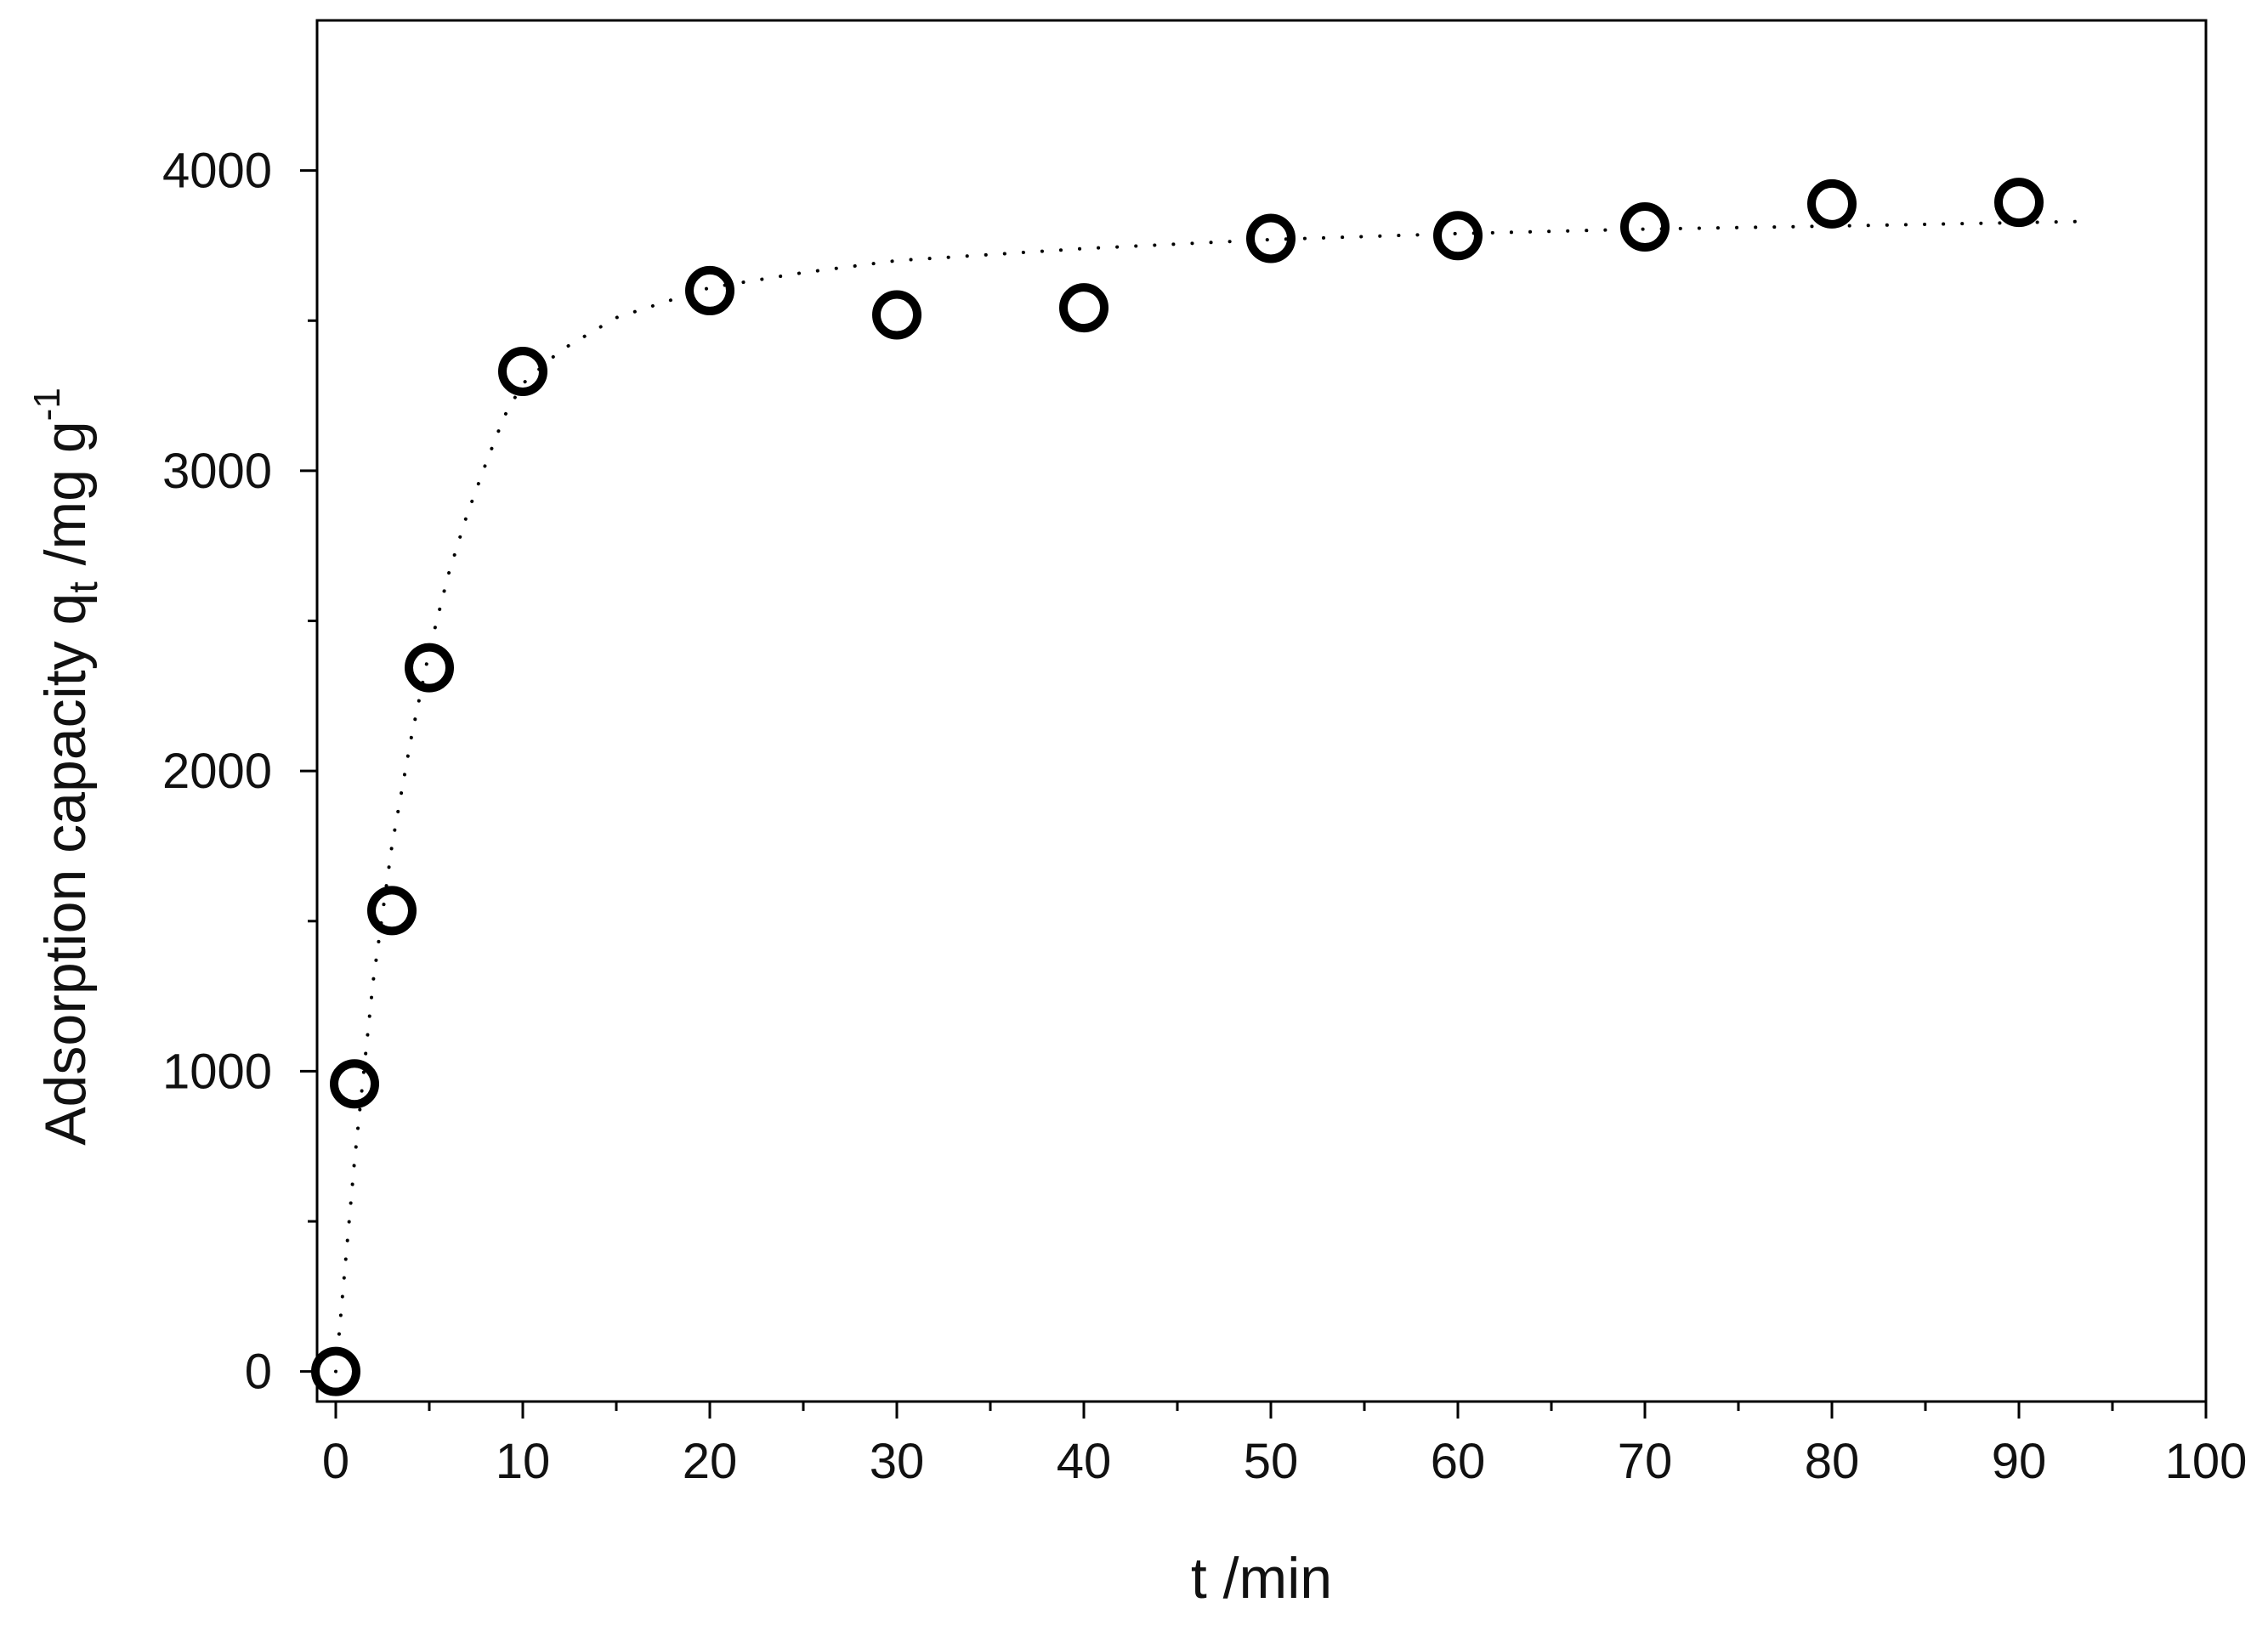  I want to click on y-label-unit: /mg g, so click(65, 501).